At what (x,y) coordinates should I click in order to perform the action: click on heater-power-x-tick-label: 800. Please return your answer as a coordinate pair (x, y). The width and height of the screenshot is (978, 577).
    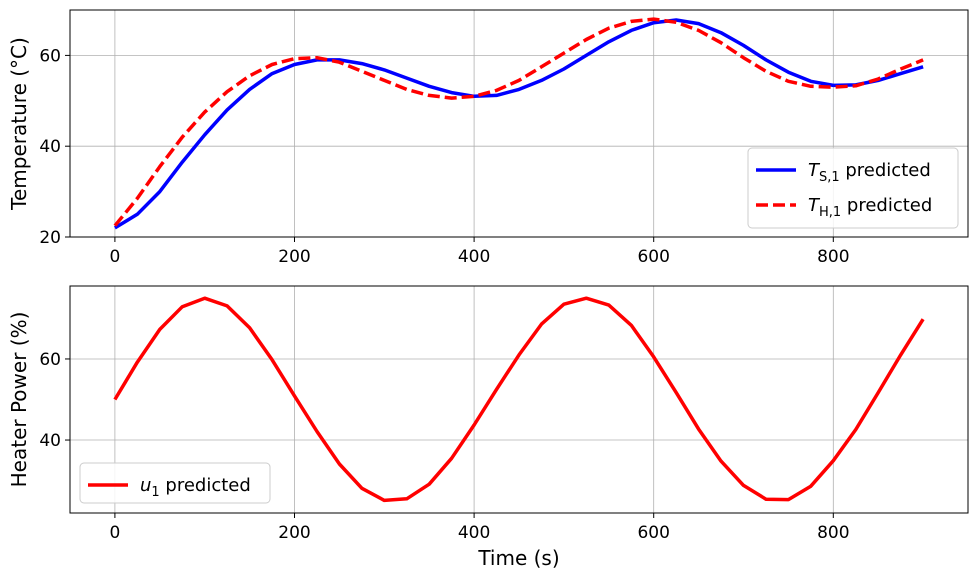
    Looking at the image, I should click on (833, 533).